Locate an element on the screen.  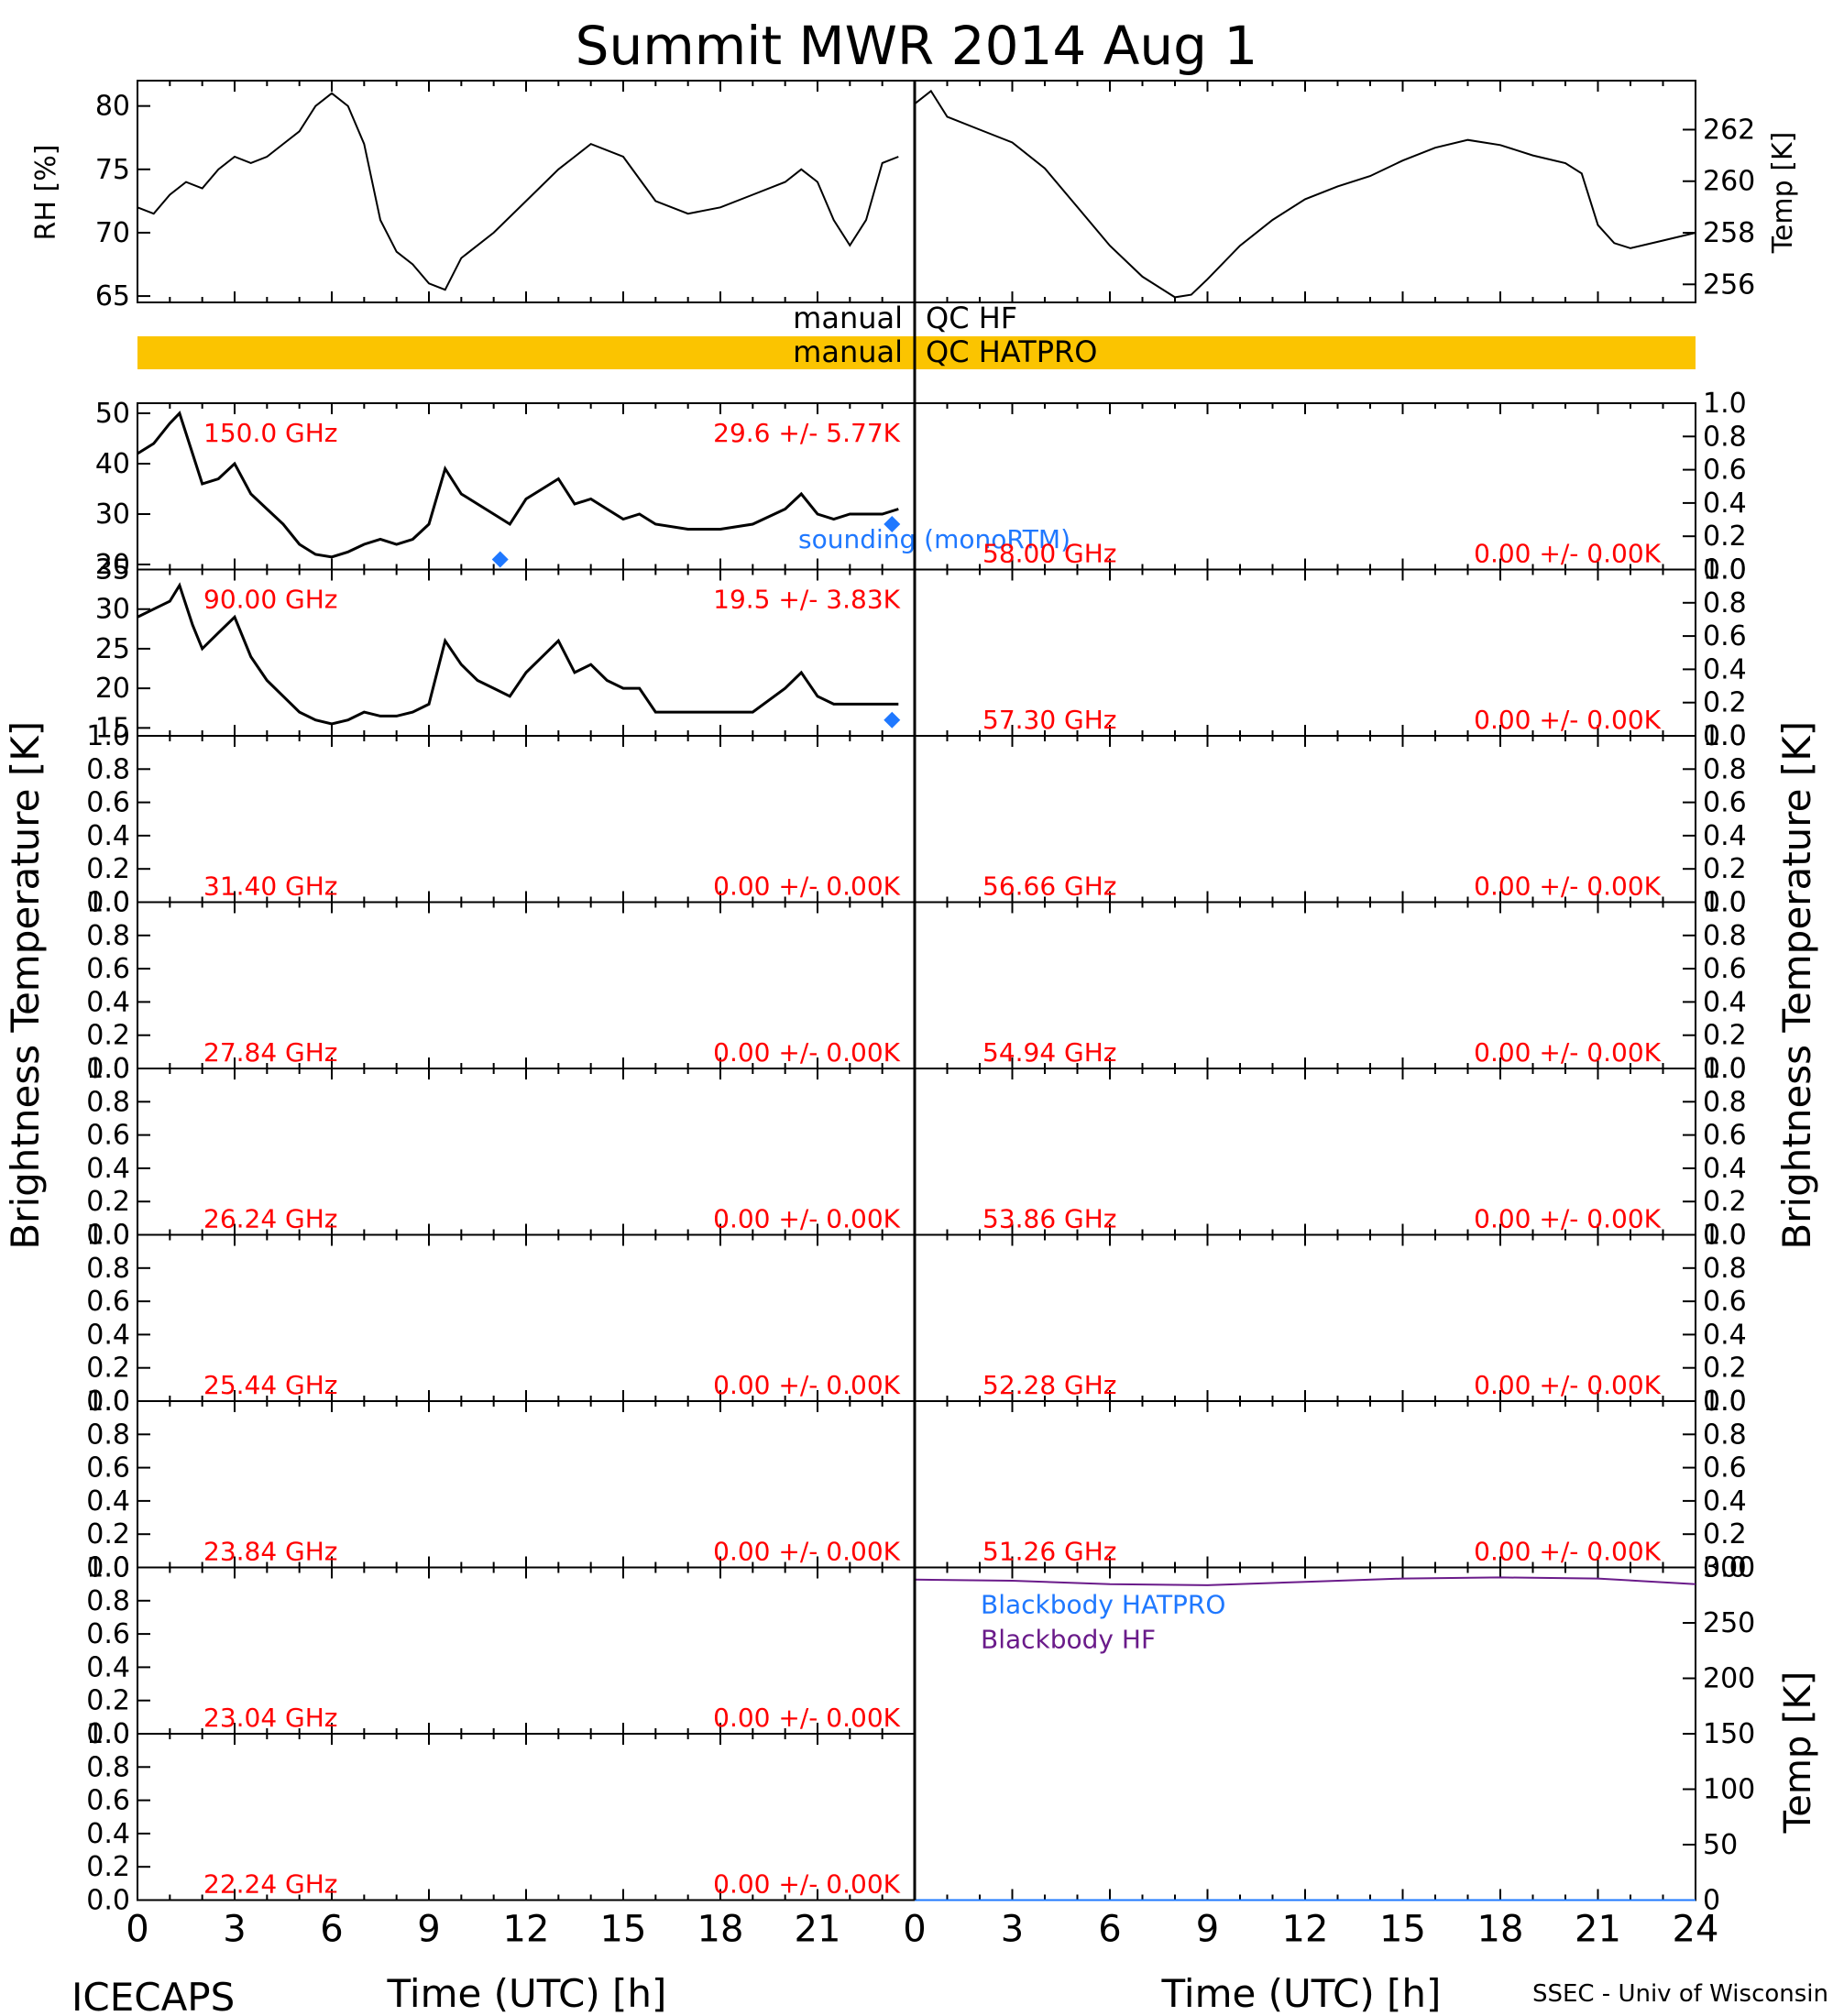
qc-hatpro-label: manual is located at coordinates (848, 351).